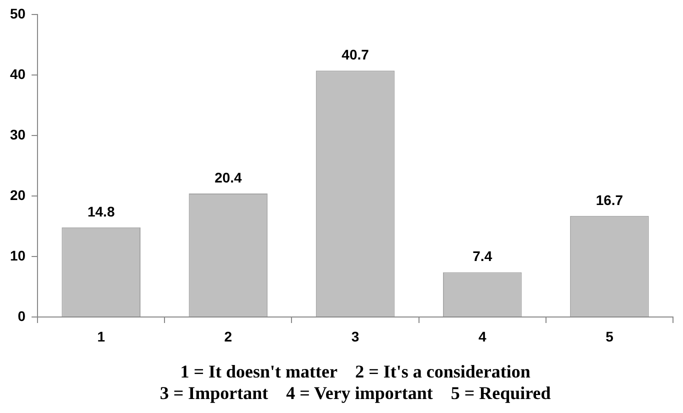 This screenshot has width=683, height=413. I want to click on x-tick-label: 2, so click(228, 336).